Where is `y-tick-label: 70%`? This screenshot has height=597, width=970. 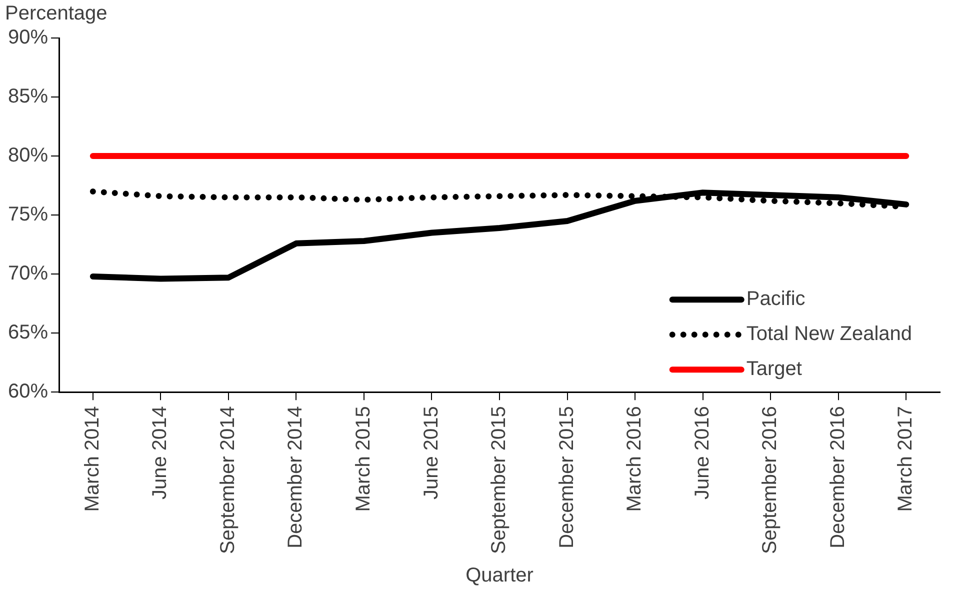 y-tick-label: 70% is located at coordinates (28, 273).